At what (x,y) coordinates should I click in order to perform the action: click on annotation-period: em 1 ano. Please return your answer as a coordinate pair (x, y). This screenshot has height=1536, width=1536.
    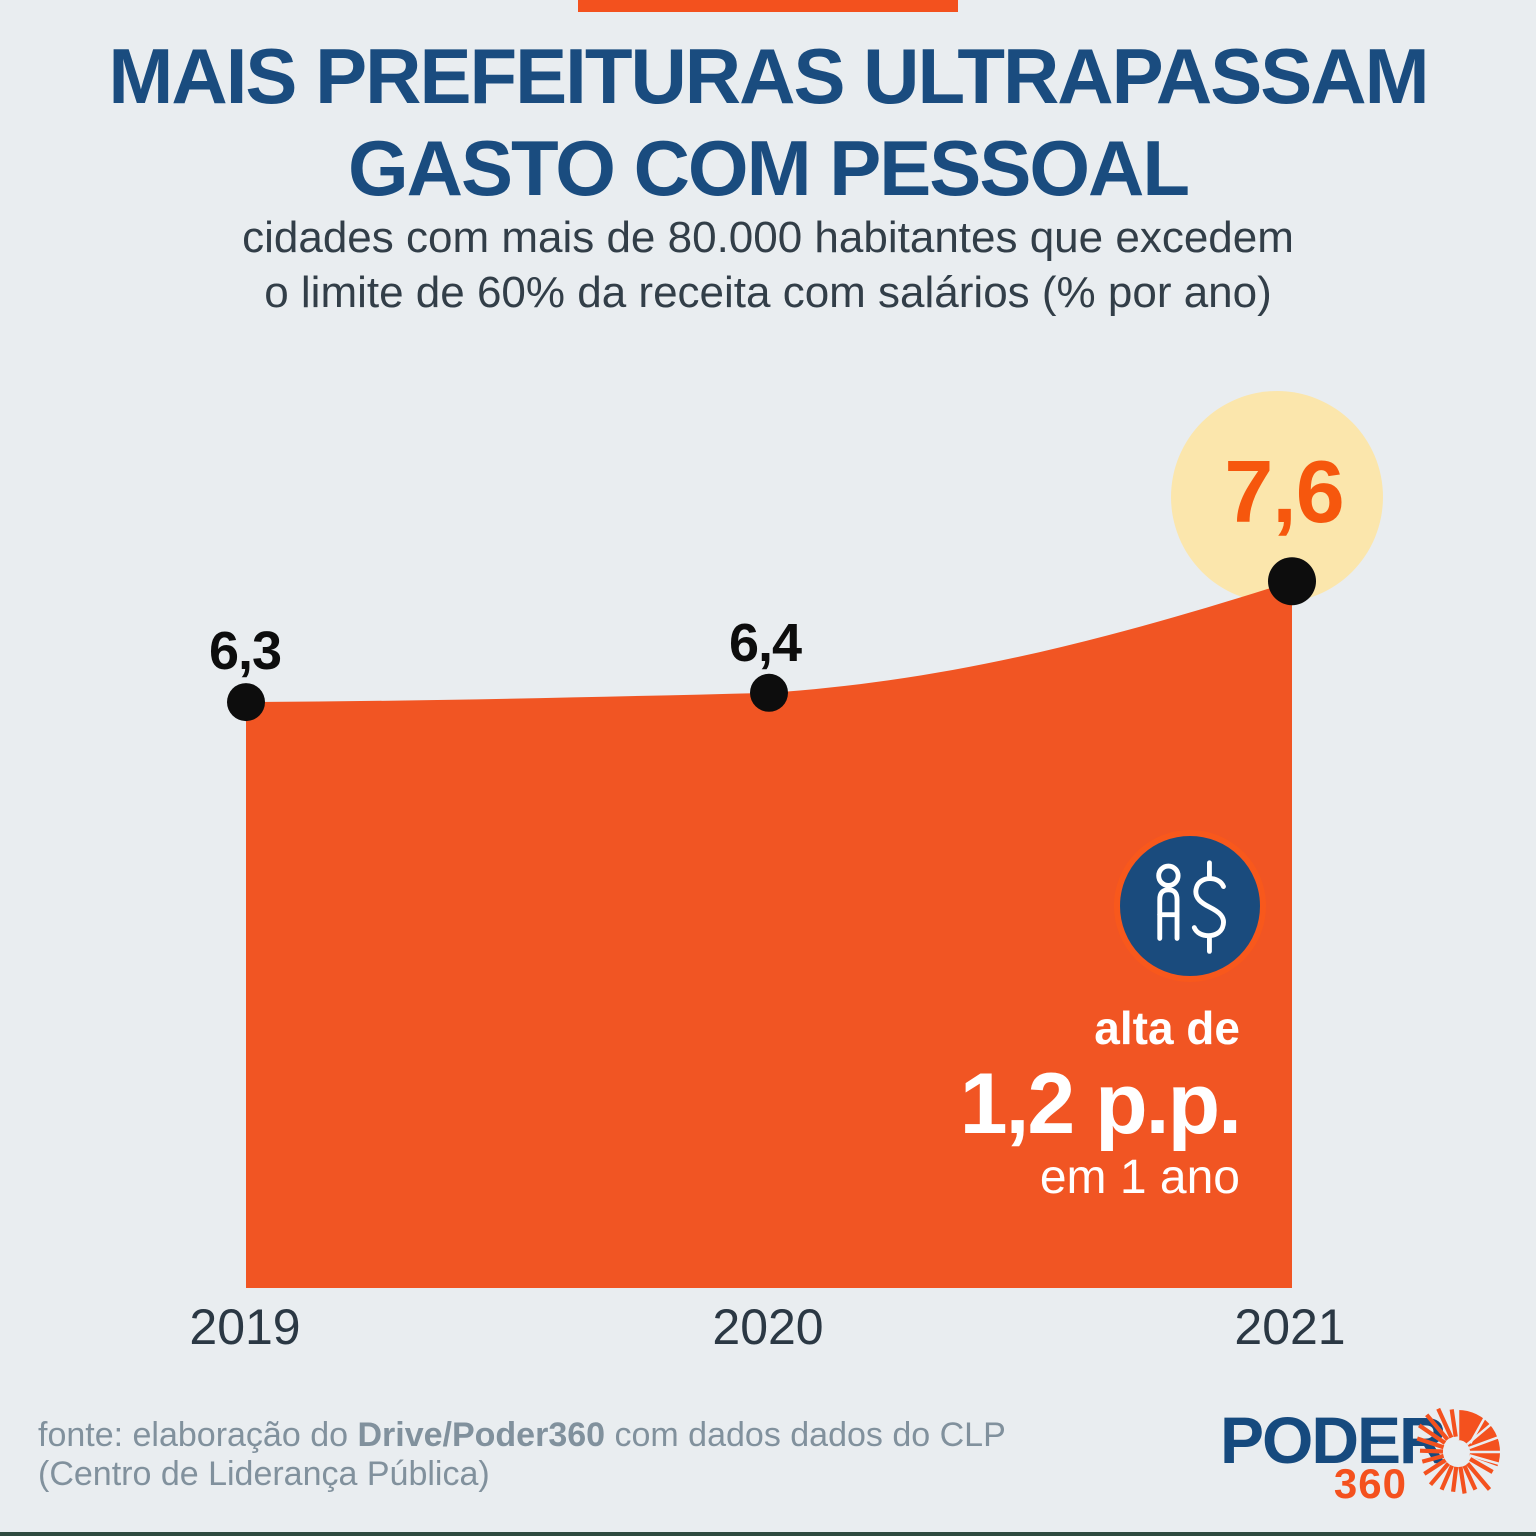
    Looking at the image, I should click on (1139, 1177).